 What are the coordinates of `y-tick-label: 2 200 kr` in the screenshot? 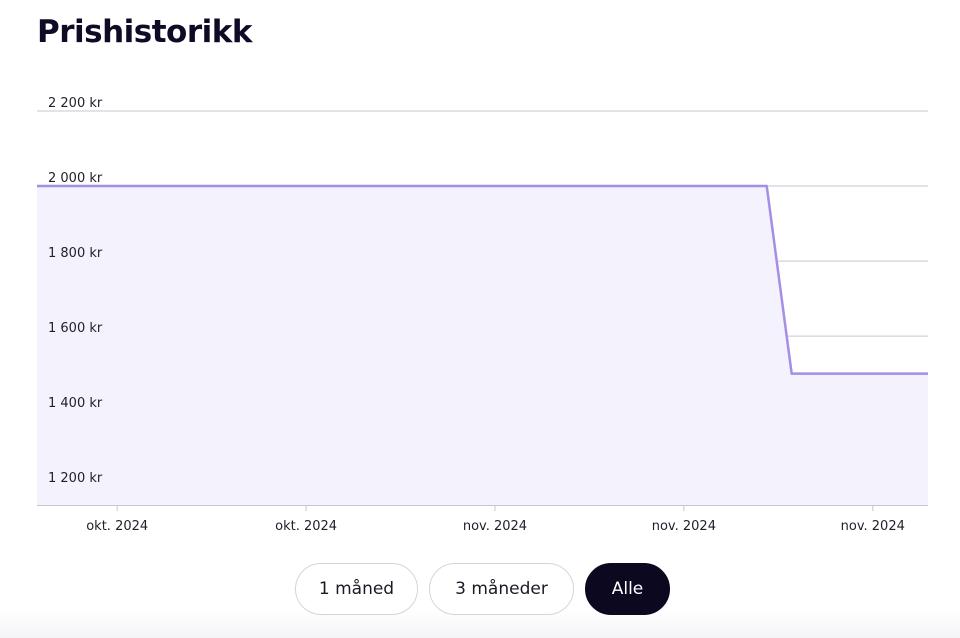 It's located at (75, 103).